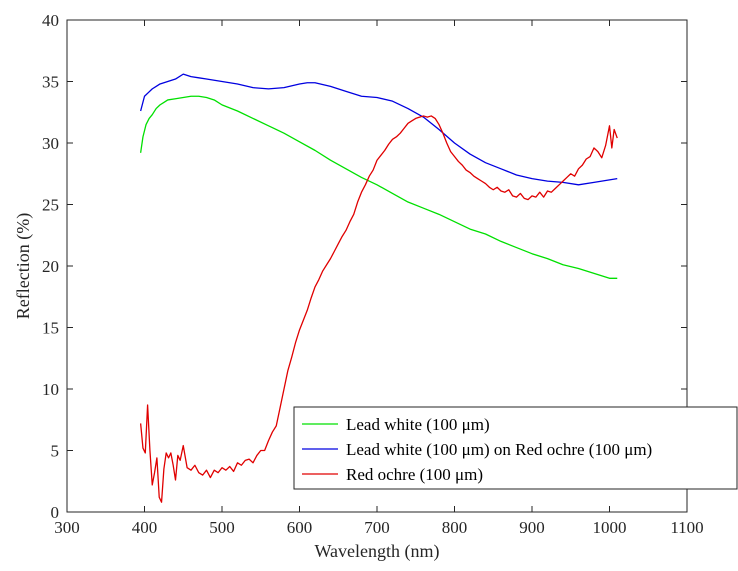 Image resolution: width=738 pixels, height=571 pixels. I want to click on y-tick-label: 10, so click(50, 389).